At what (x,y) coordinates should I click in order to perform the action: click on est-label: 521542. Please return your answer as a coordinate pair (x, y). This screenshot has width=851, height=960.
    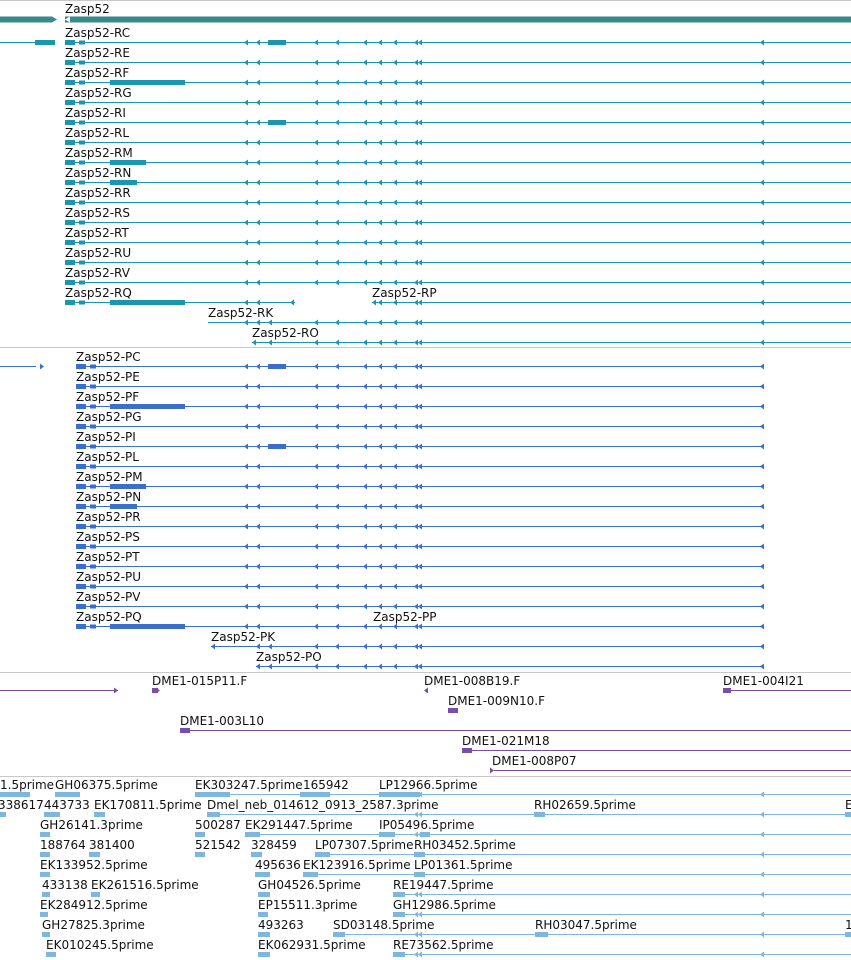
    Looking at the image, I should click on (218, 845).